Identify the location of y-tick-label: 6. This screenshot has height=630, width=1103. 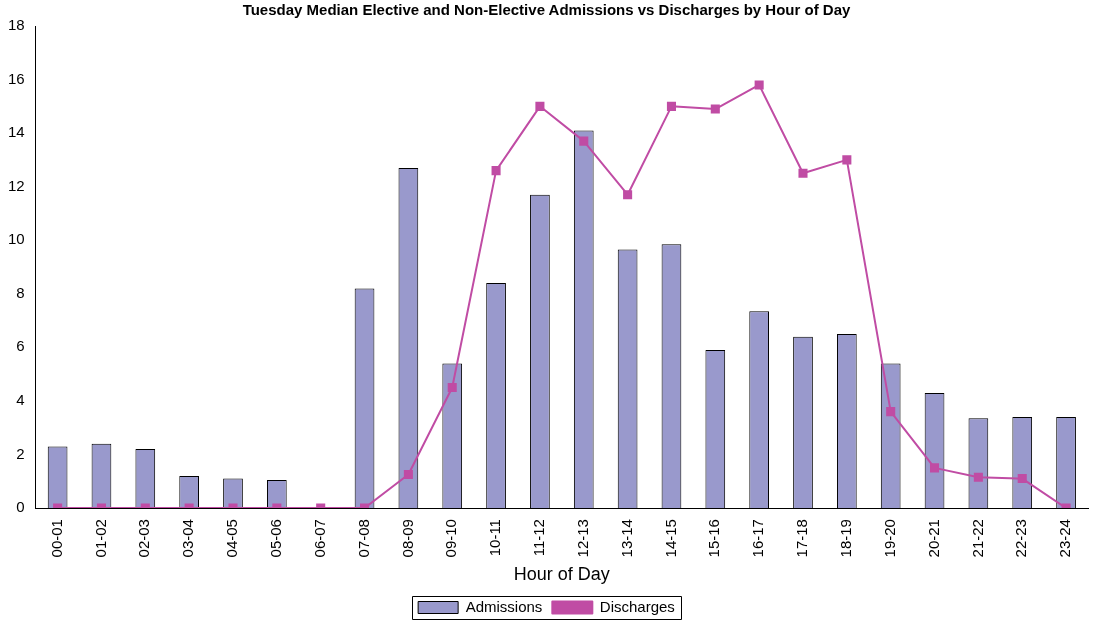
(20, 346).